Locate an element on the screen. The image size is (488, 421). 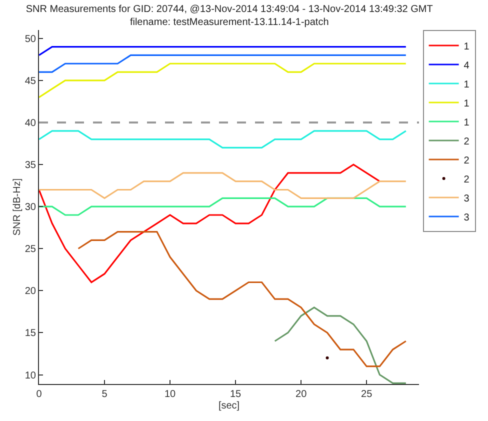
x-tick-label: 5 is located at coordinates (105, 394).